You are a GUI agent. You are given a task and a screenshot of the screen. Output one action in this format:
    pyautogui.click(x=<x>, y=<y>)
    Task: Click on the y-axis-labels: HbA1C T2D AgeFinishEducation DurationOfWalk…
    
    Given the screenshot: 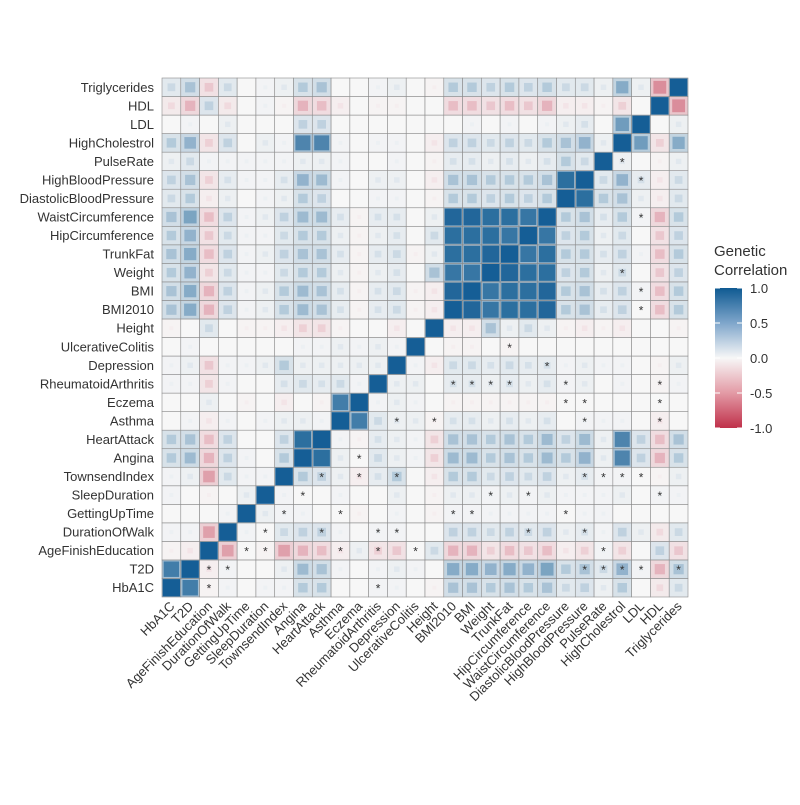 What is the action you would take?
    pyautogui.click(x=87, y=337)
    